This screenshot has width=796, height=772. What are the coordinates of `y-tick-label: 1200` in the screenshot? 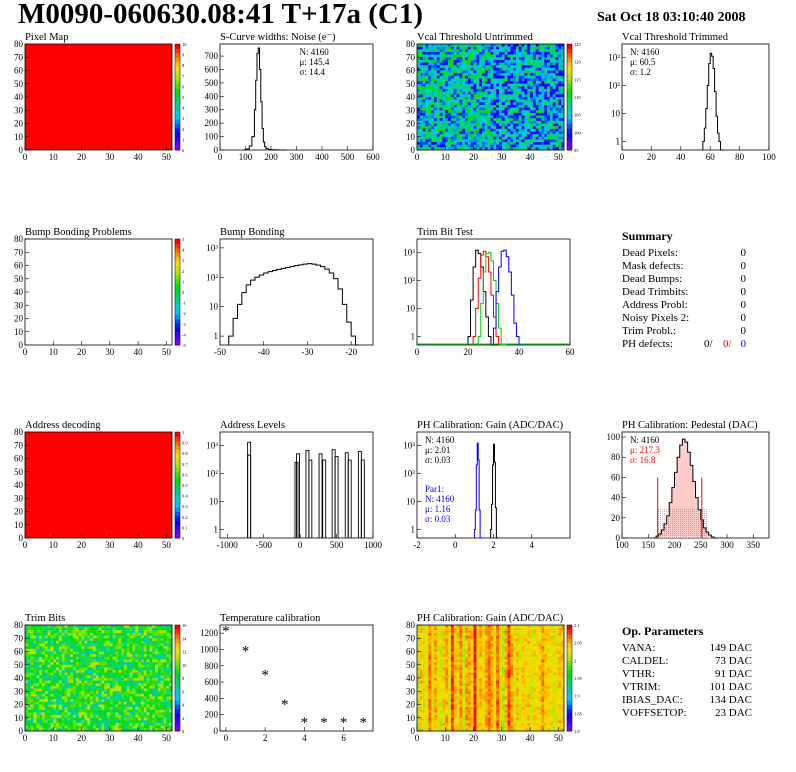 It's located at (209, 633).